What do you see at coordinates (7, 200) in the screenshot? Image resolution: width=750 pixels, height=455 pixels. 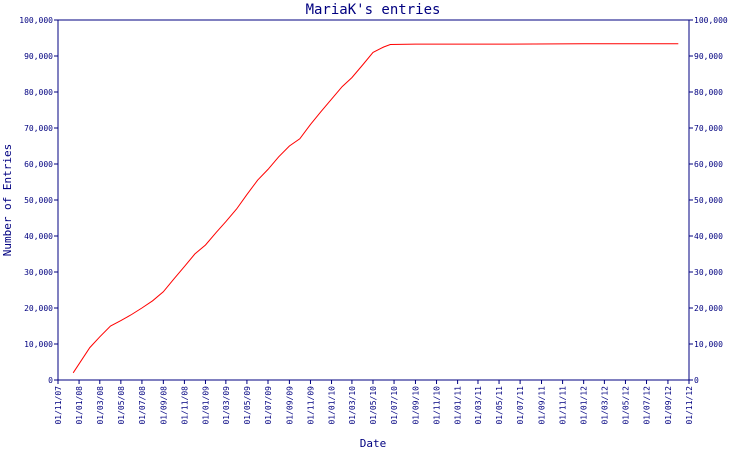 I see `y-axis-title: Number of Entries` at bounding box center [7, 200].